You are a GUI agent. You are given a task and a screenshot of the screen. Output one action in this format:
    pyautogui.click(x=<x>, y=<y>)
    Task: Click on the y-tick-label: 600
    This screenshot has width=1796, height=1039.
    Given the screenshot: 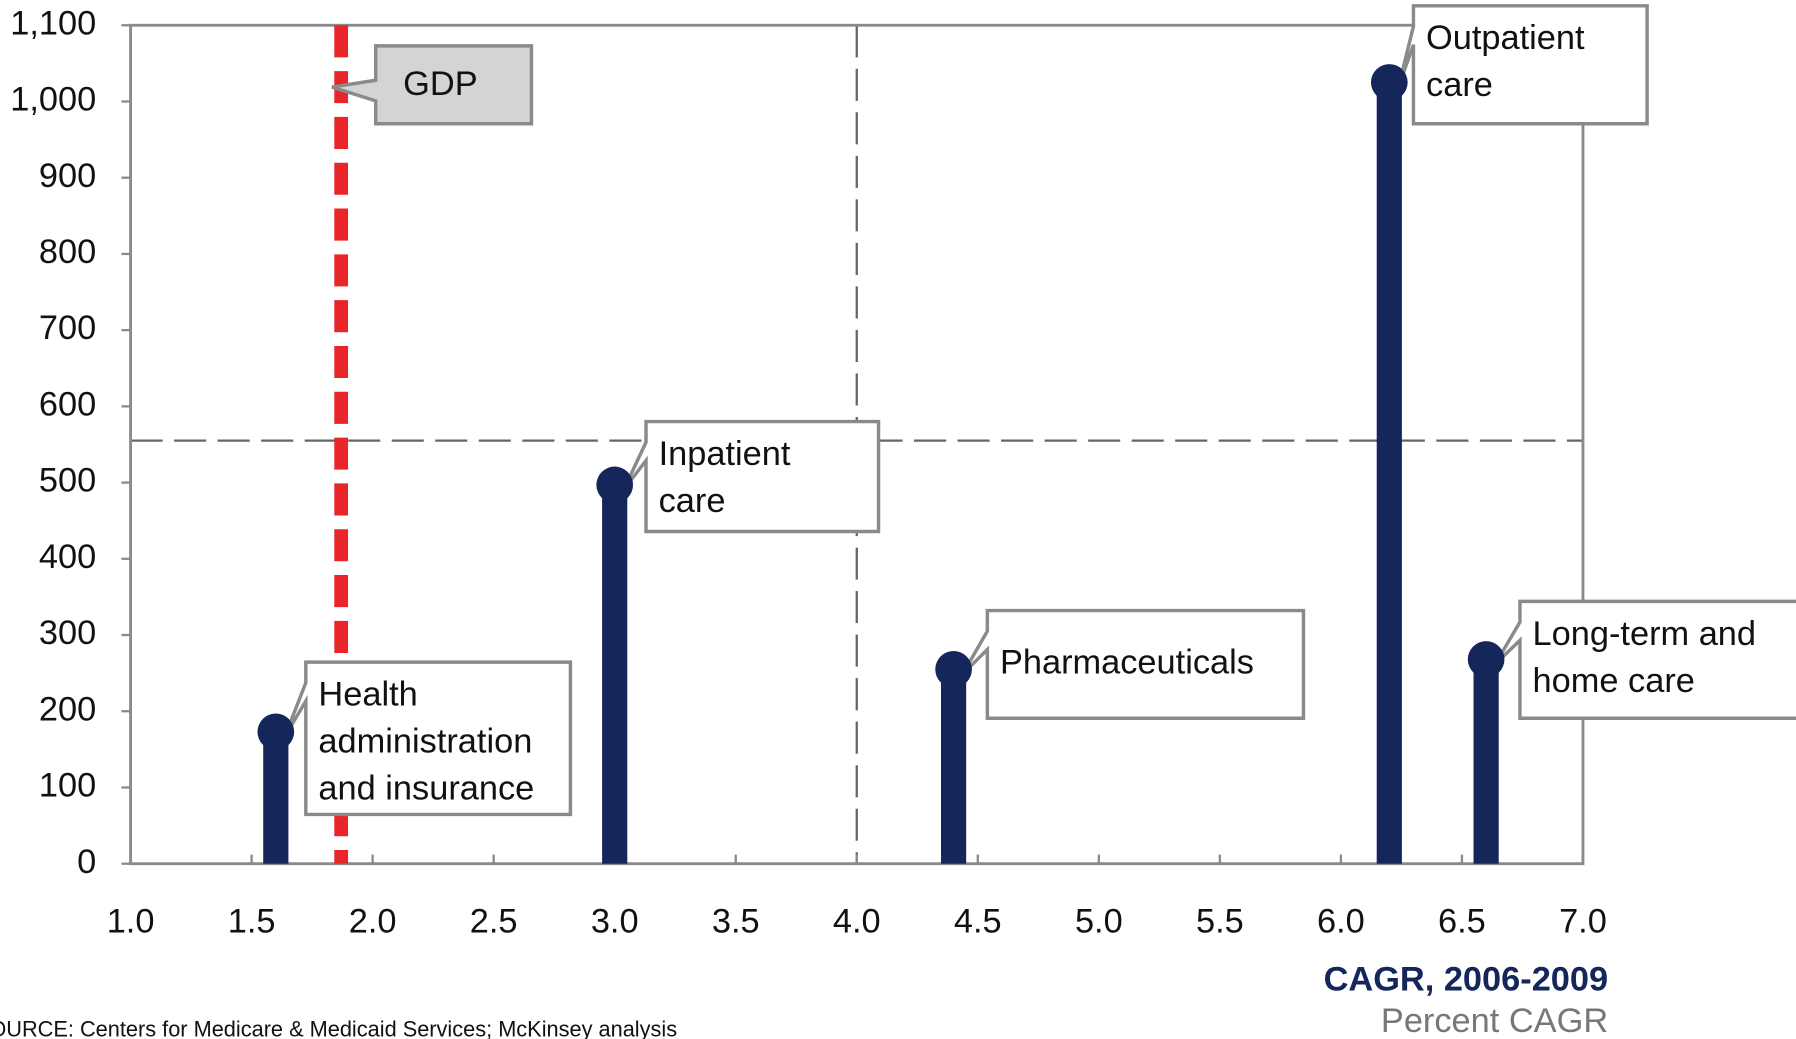 What is the action you would take?
    pyautogui.click(x=67, y=404)
    